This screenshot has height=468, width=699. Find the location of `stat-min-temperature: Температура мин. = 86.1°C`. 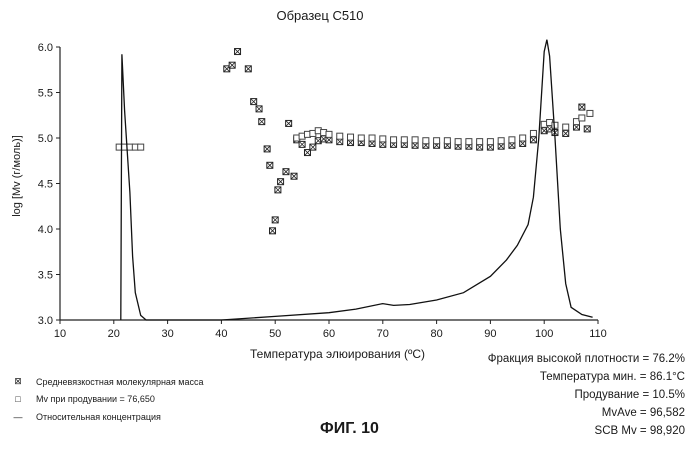

stat-min-temperature: Температура мин. = 86.1°C is located at coordinates (586, 377).